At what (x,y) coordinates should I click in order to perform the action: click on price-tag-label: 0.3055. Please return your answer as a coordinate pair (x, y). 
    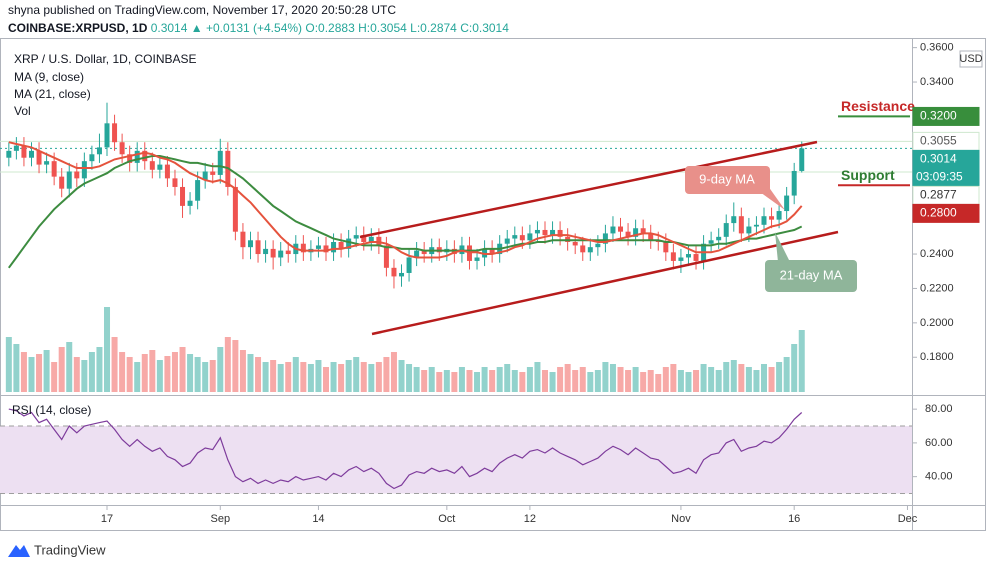
    Looking at the image, I should click on (938, 141).